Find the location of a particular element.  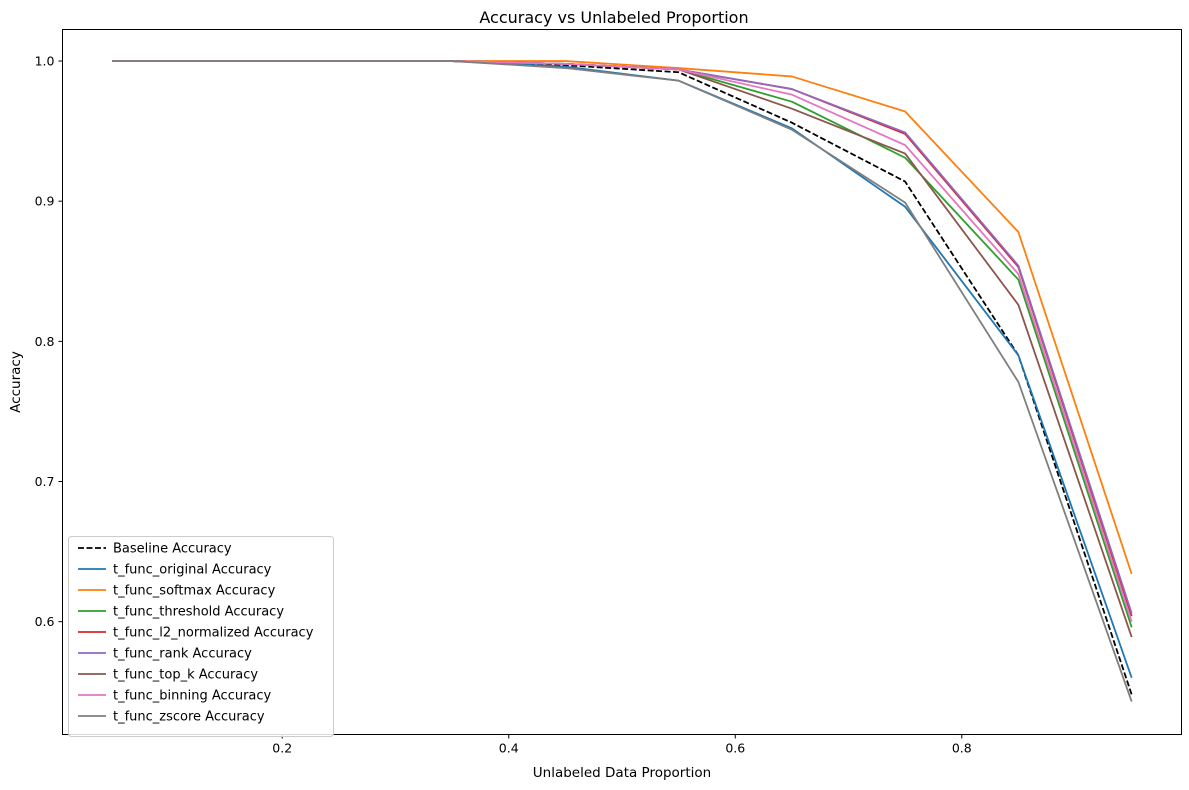

x-tick-label: 0.2 is located at coordinates (282, 748).